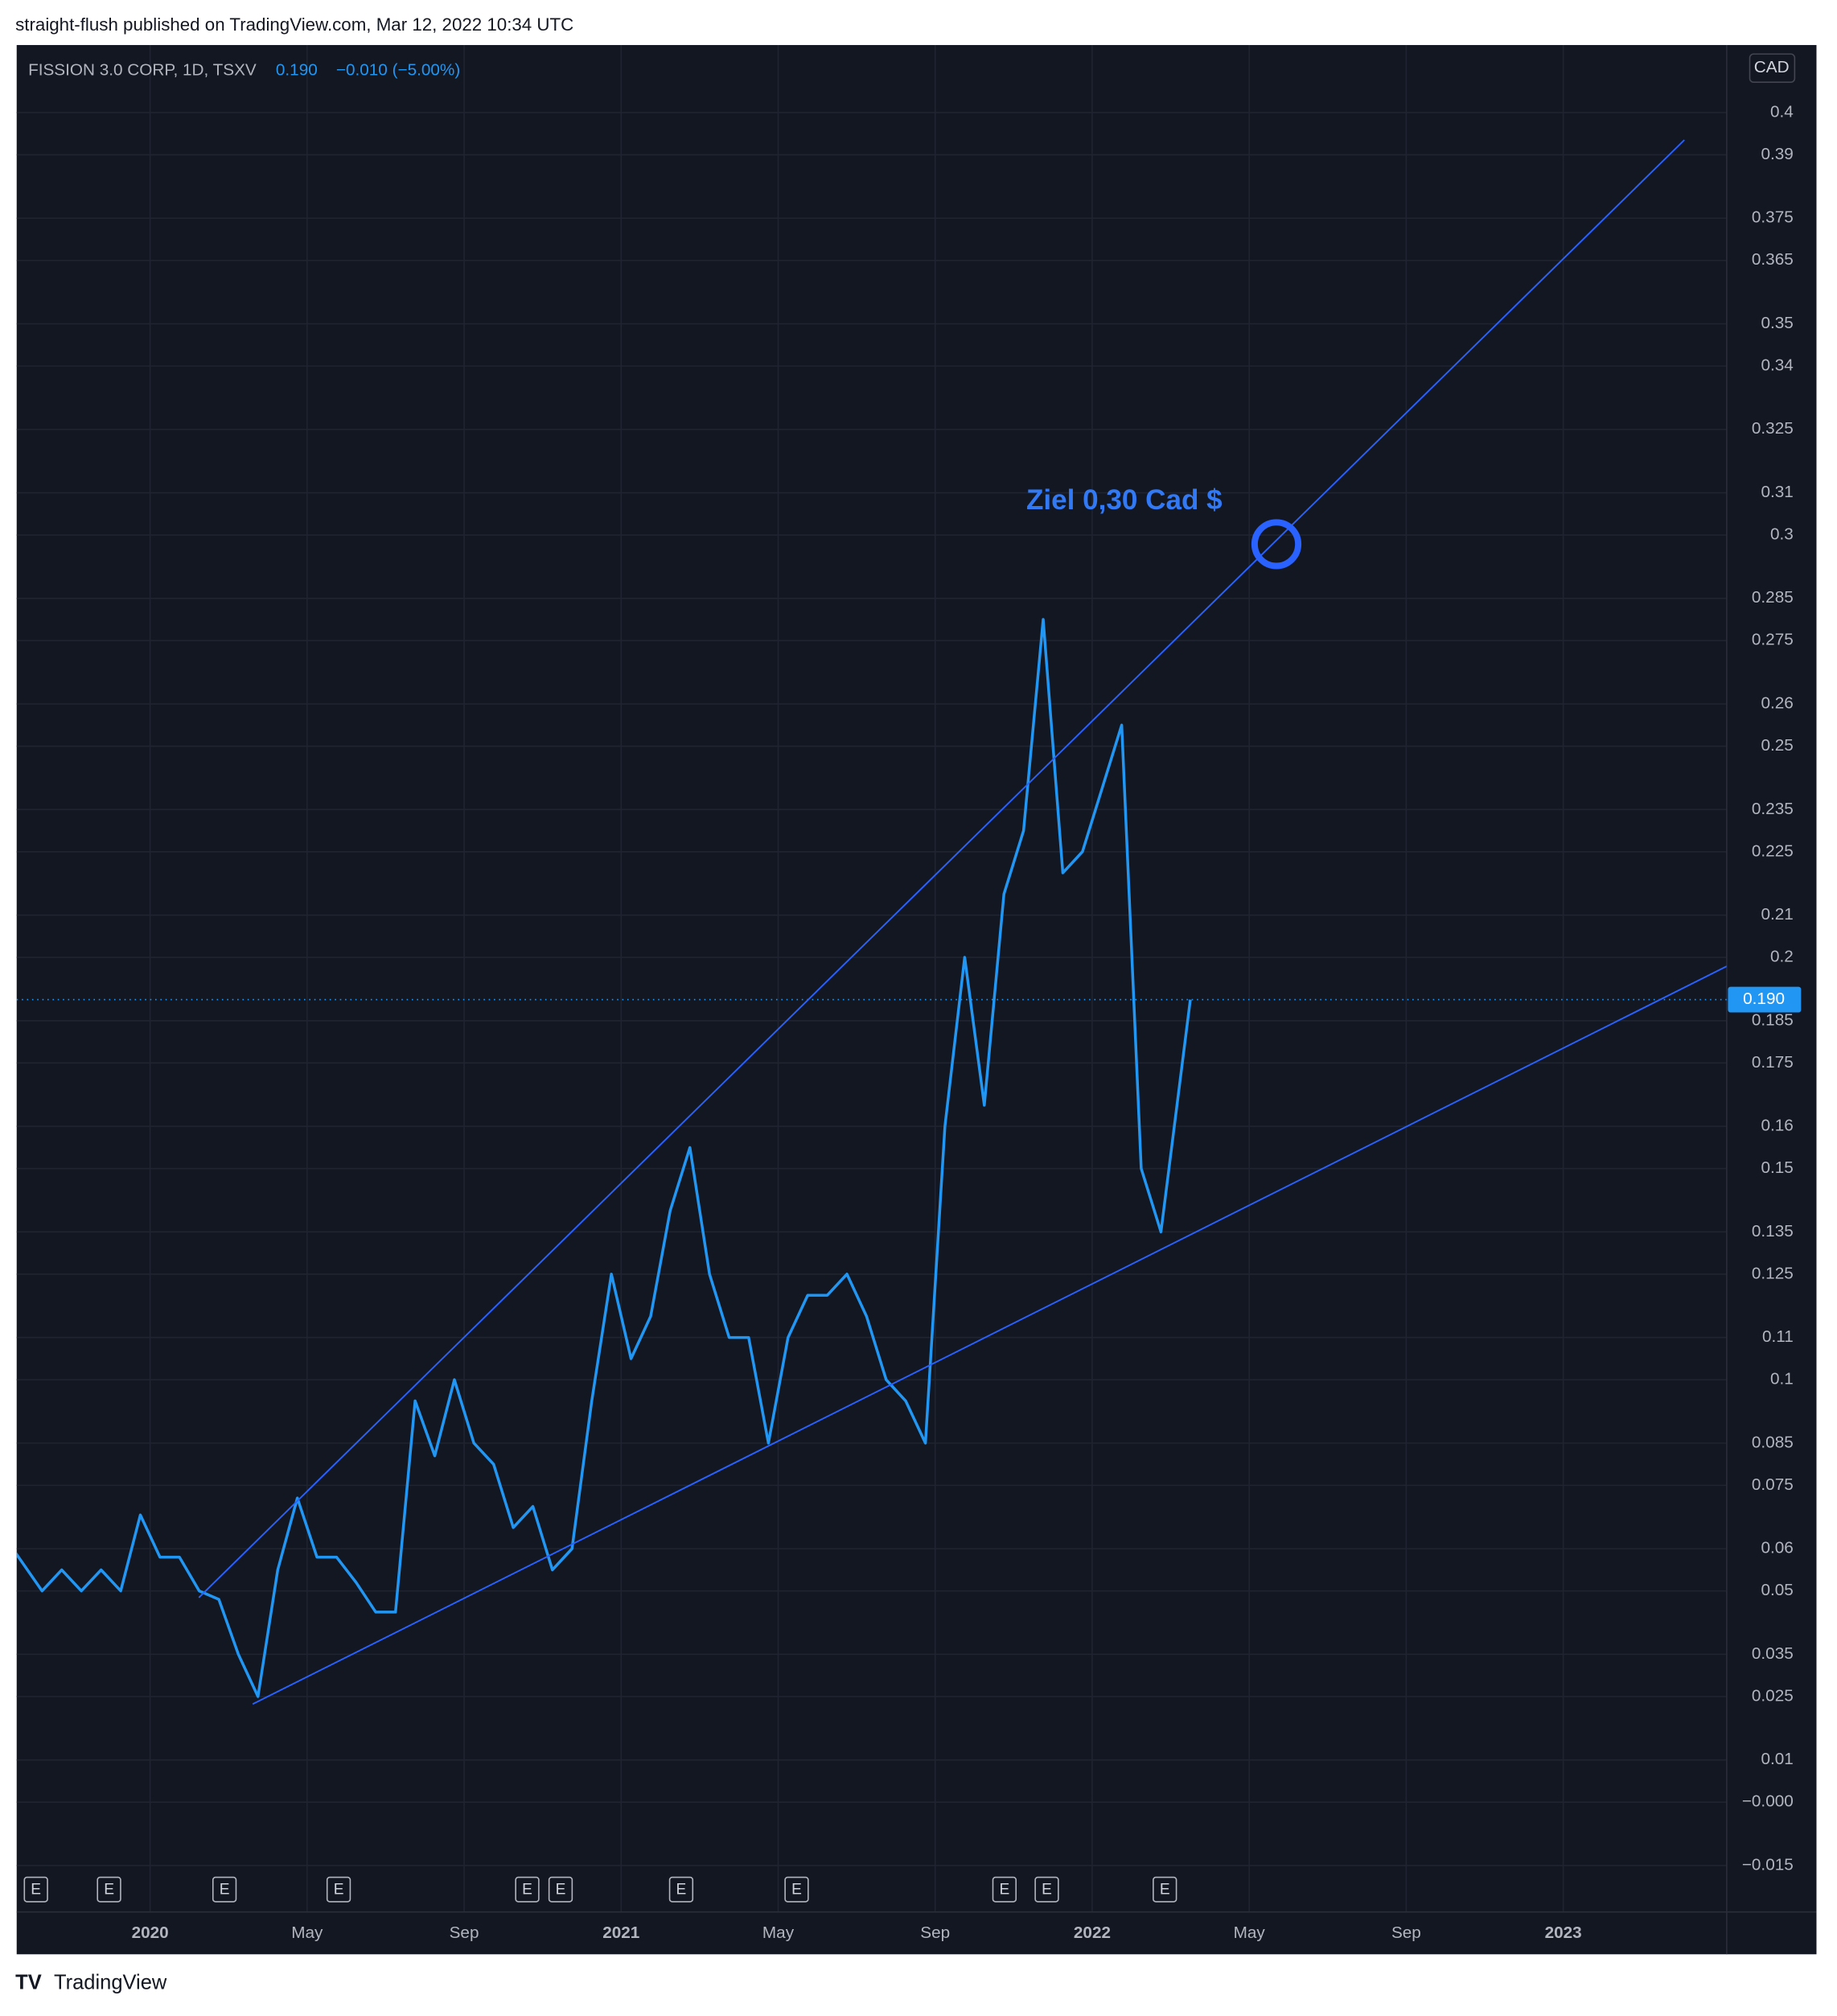  What do you see at coordinates (1773, 640) in the screenshot?
I see `y-tick-label: 0.275` at bounding box center [1773, 640].